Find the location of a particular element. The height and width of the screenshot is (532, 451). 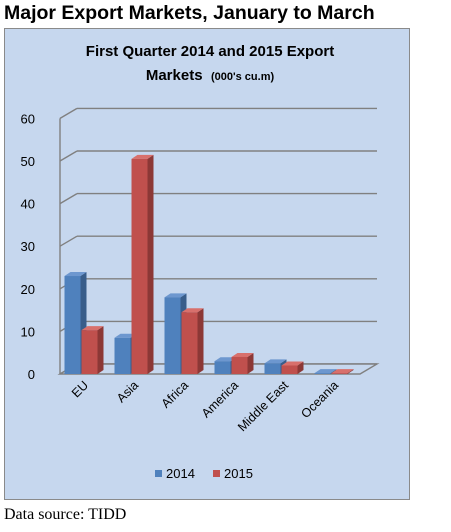

y-tick-label: 60 is located at coordinates (28, 118).